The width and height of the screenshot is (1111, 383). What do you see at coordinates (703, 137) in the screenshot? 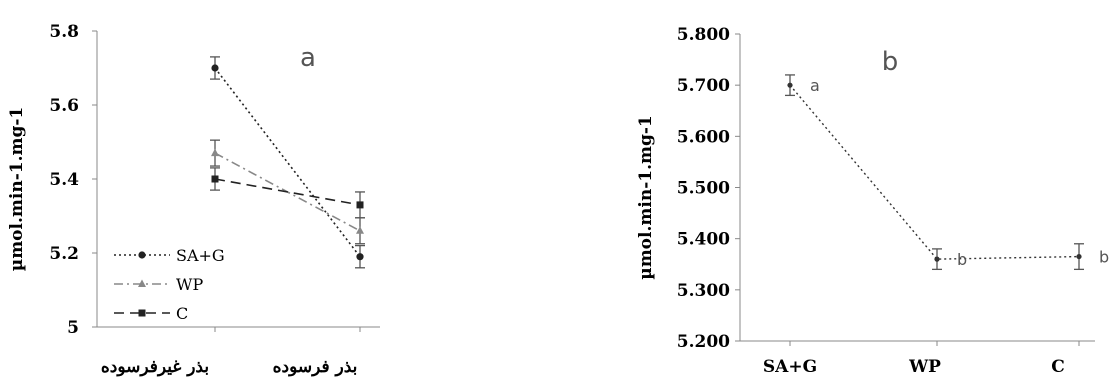
I see `y-tick-label-b: 5.600` at bounding box center [703, 137].